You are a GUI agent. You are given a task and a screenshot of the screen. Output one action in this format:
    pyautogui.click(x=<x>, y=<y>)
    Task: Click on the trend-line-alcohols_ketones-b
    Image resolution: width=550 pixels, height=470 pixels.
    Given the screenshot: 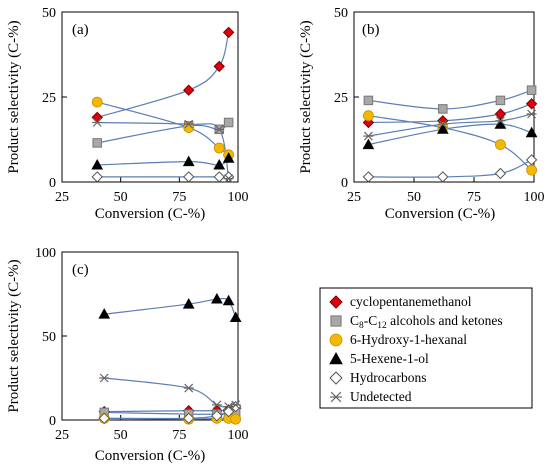 What is the action you would take?
    pyautogui.click(x=450, y=99)
    